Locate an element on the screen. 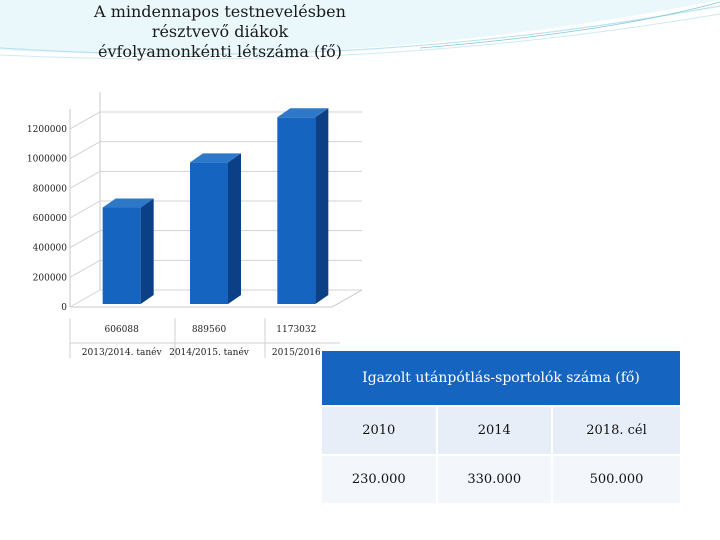  value-labels: 606088 889560 1173032 is located at coordinates (210, 330).